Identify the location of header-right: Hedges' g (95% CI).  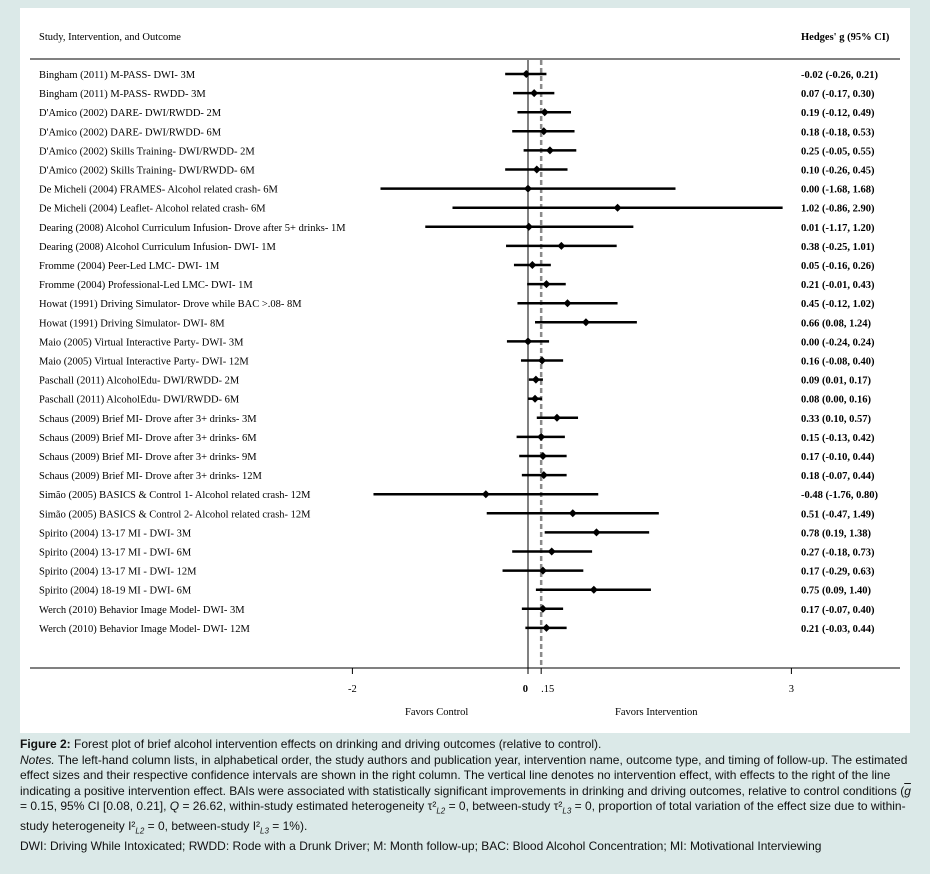
(845, 37).